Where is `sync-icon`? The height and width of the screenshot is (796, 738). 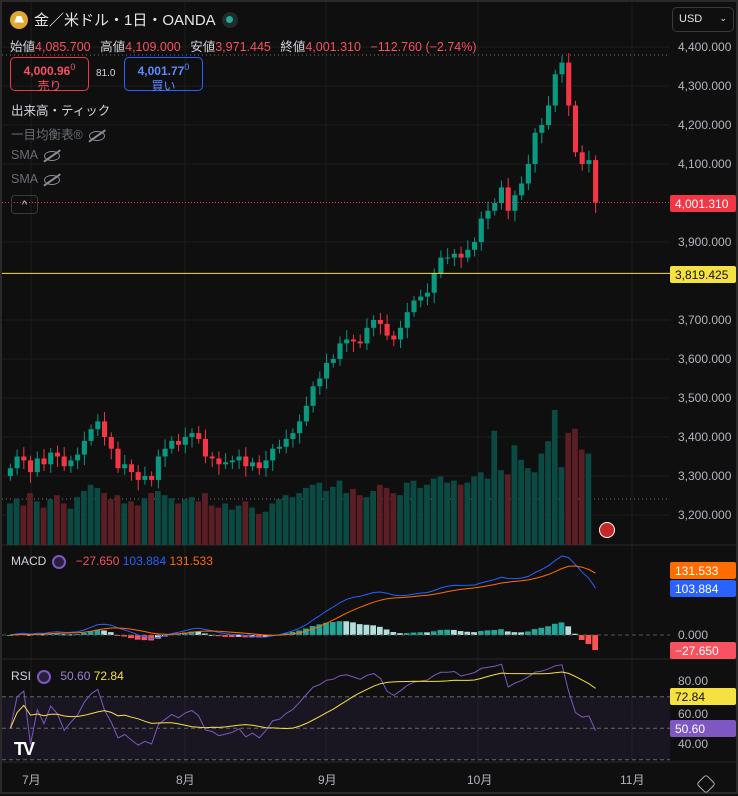
sync-icon is located at coordinates (59, 561).